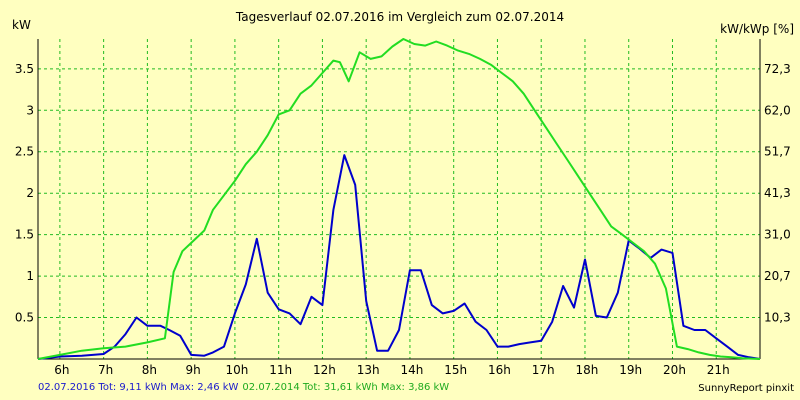 The image size is (800, 400). Describe the element at coordinates (412, 370) in the screenshot. I see `x-tick-label-8: 14h` at that location.